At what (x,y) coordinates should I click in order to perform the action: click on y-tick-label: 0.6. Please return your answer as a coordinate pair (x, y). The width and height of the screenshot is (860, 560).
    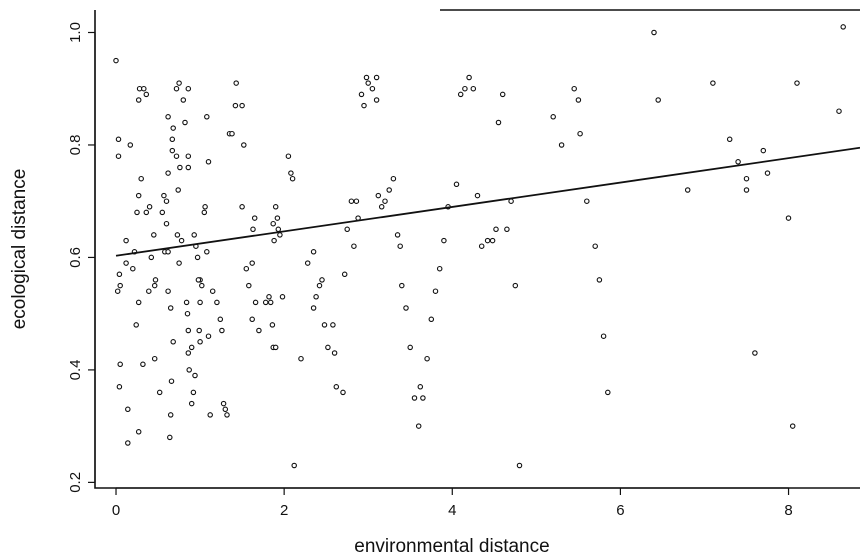
    Looking at the image, I should click on (75, 257).